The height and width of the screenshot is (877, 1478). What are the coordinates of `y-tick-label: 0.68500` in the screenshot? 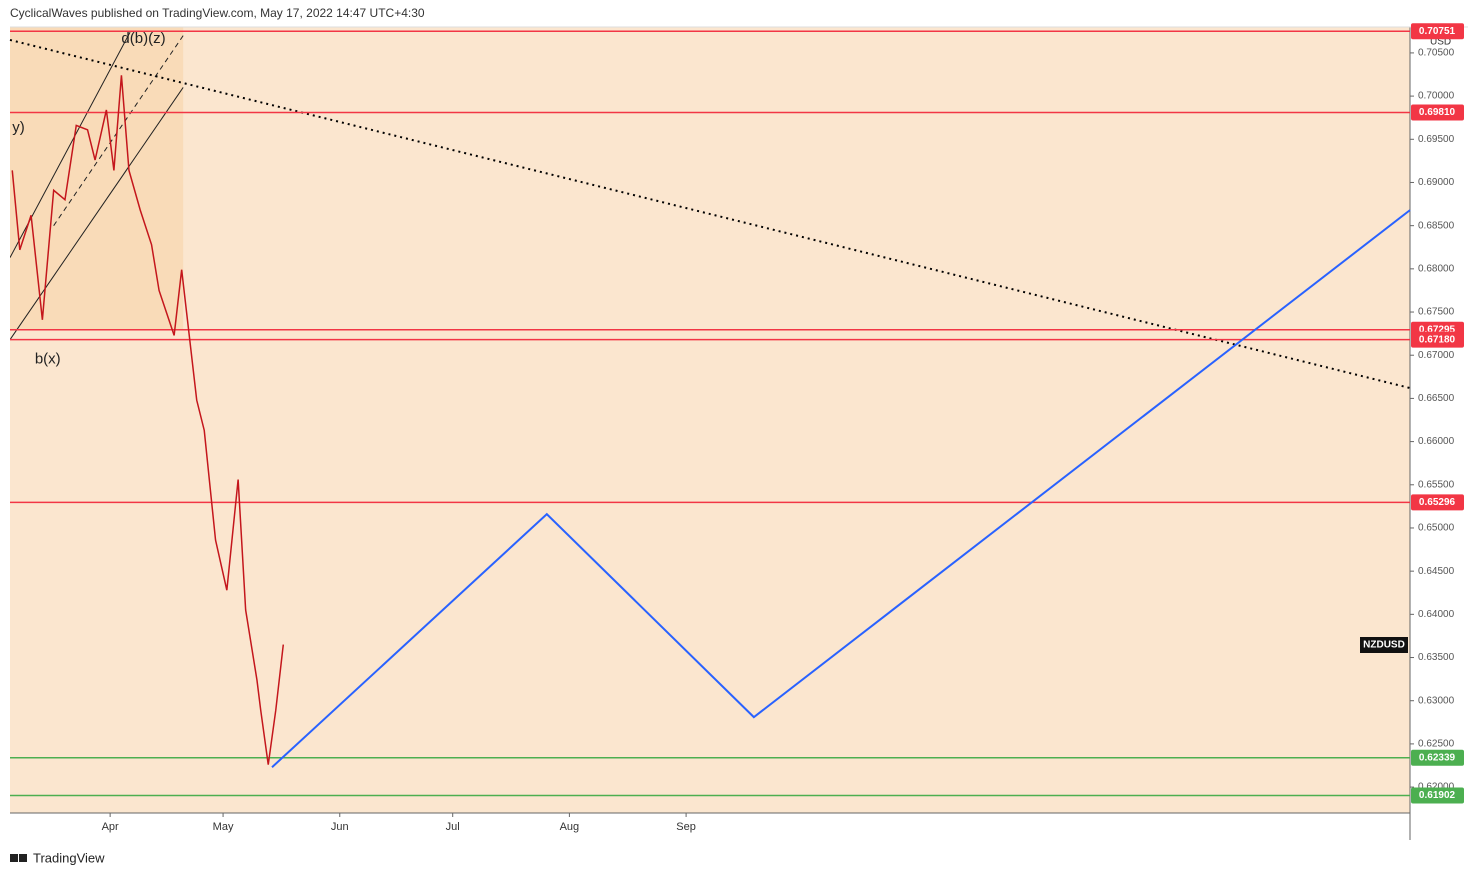 It's located at (1436, 225).